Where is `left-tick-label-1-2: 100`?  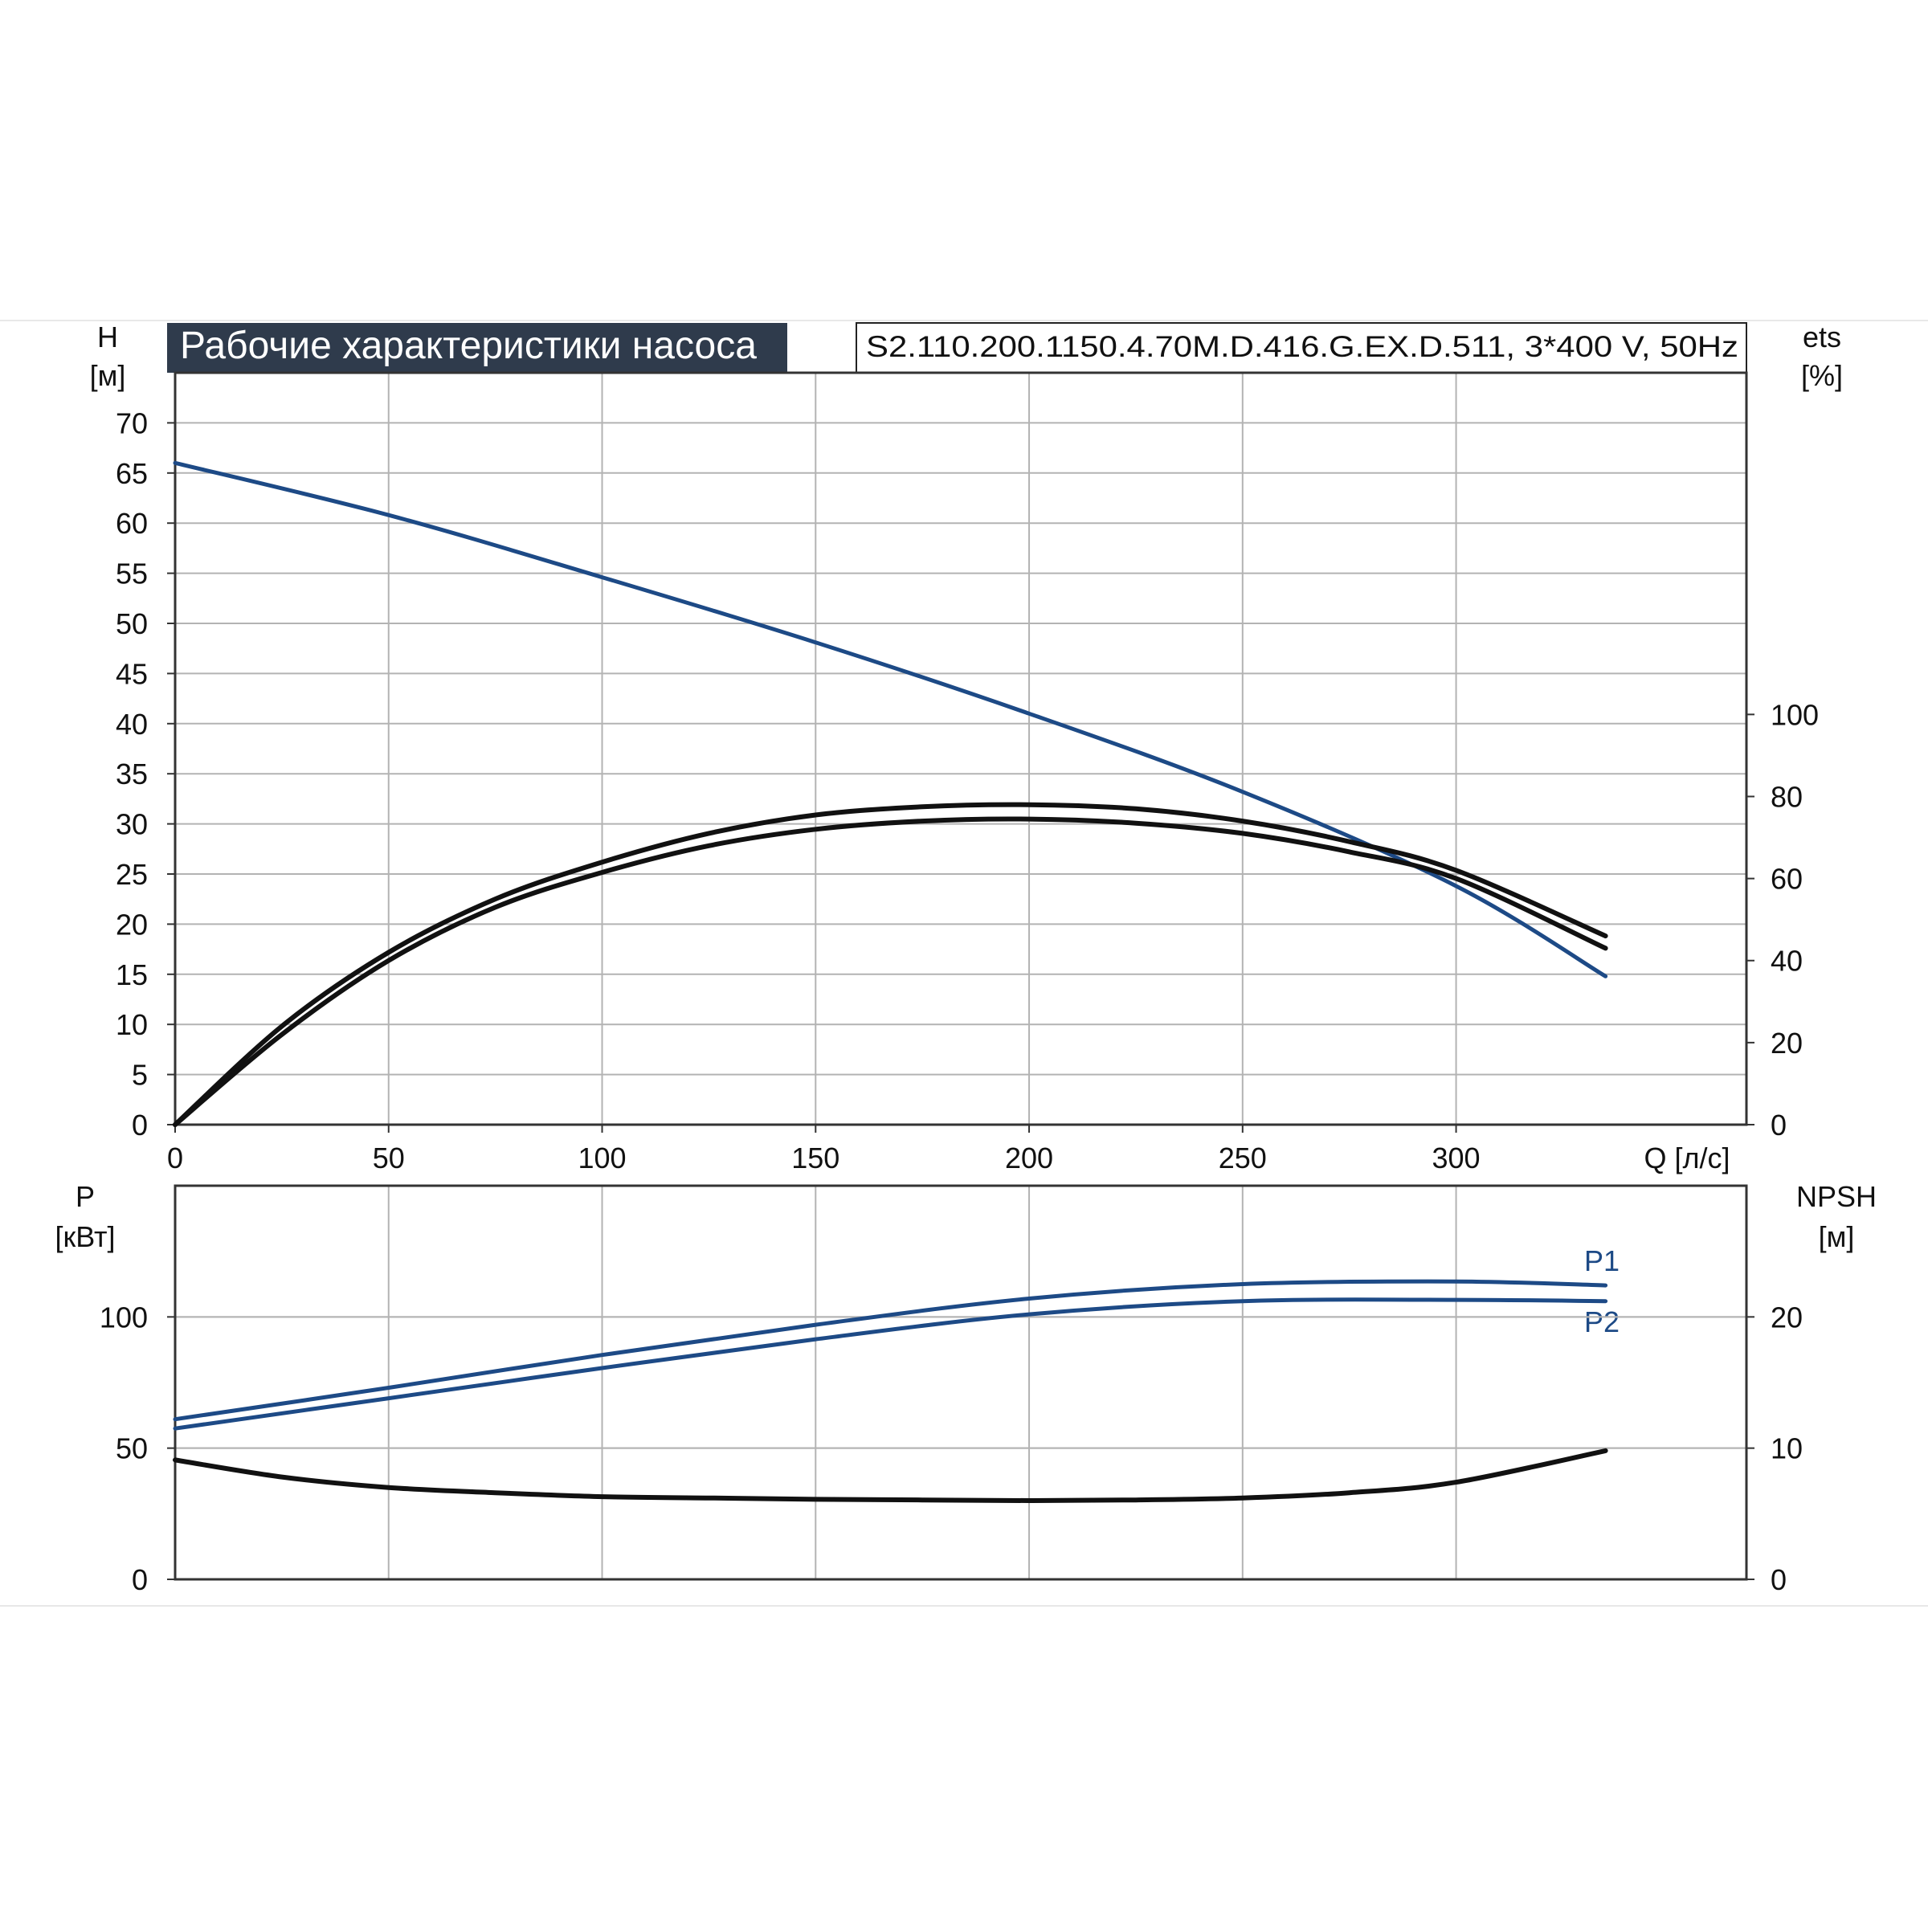
left-tick-label-1-2: 100 is located at coordinates (124, 1317).